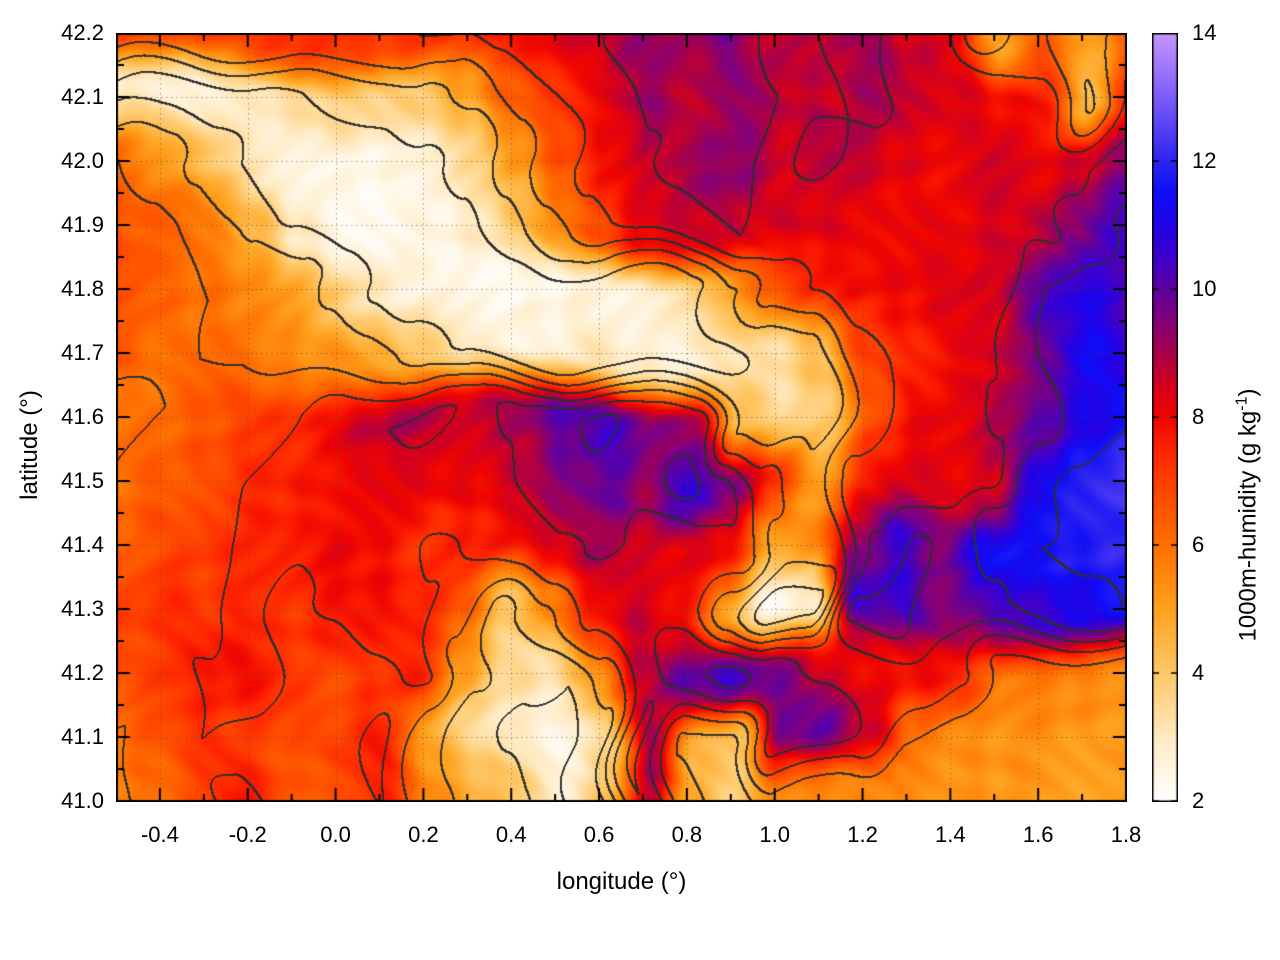  Describe the element at coordinates (1248, 392) in the screenshot. I see `colorbar-title-close: )` at that location.